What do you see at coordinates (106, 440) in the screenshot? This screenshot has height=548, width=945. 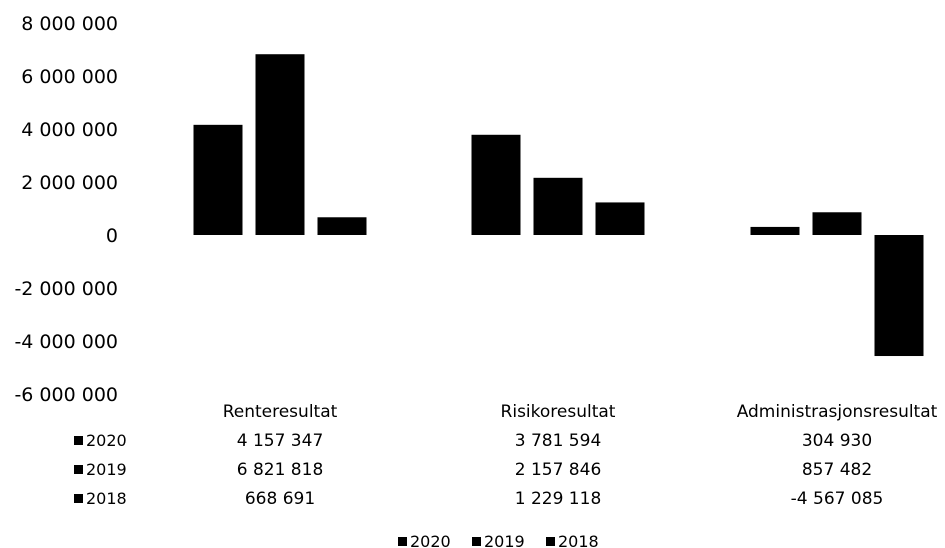 I see `table-row-label: 2020` at bounding box center [106, 440].